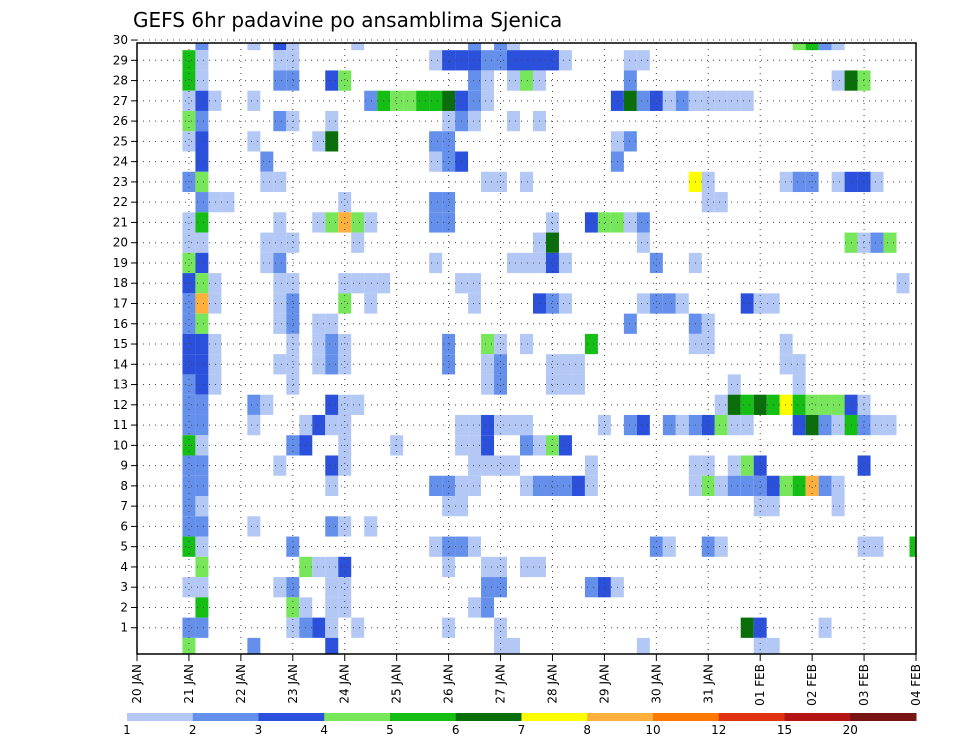 Image resolution: width=960 pixels, height=742 pixels. Describe the element at coordinates (189, 684) in the screenshot. I see `x-tick-label: 21 JAN` at that location.